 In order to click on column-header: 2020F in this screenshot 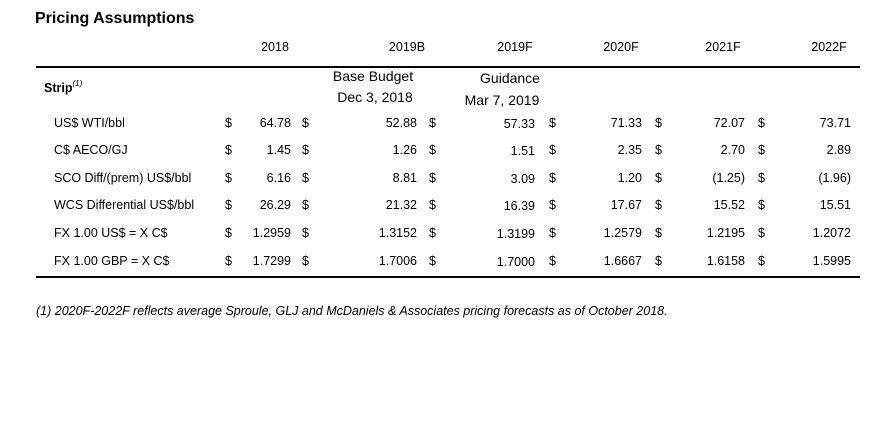, I will do `click(621, 47)`.